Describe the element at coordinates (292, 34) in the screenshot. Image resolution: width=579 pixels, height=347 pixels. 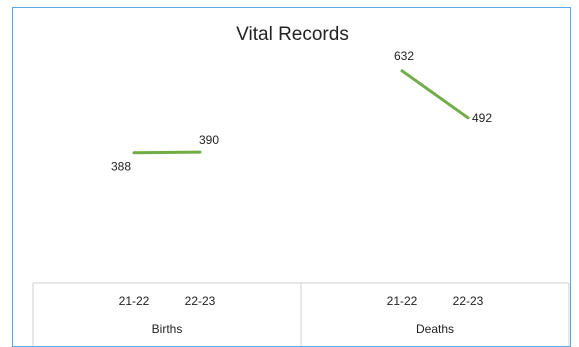
I see `chart-title: Vital Records` at that location.